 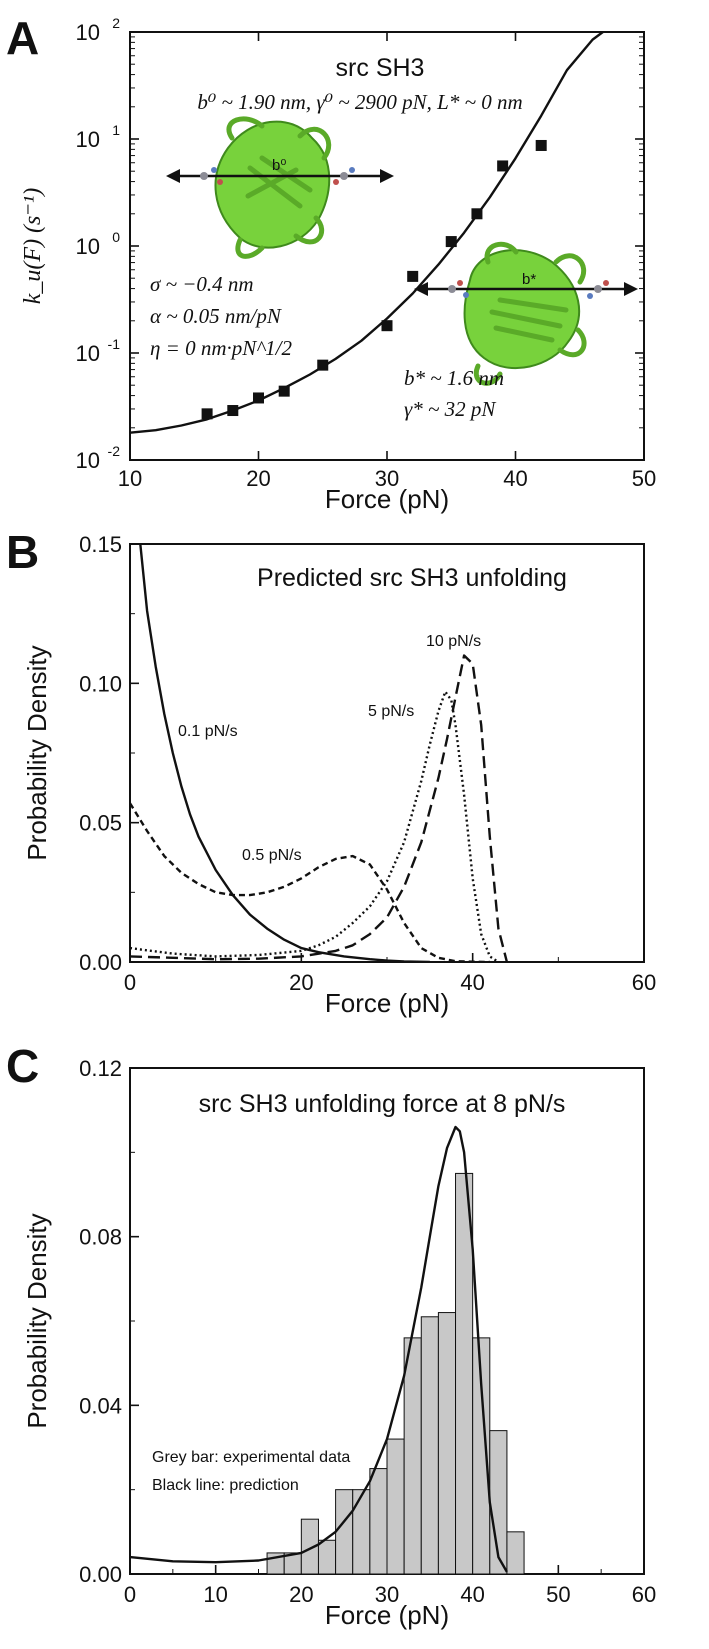 I want to click on bstar-arrow-left-head, so click(x=421, y=289).